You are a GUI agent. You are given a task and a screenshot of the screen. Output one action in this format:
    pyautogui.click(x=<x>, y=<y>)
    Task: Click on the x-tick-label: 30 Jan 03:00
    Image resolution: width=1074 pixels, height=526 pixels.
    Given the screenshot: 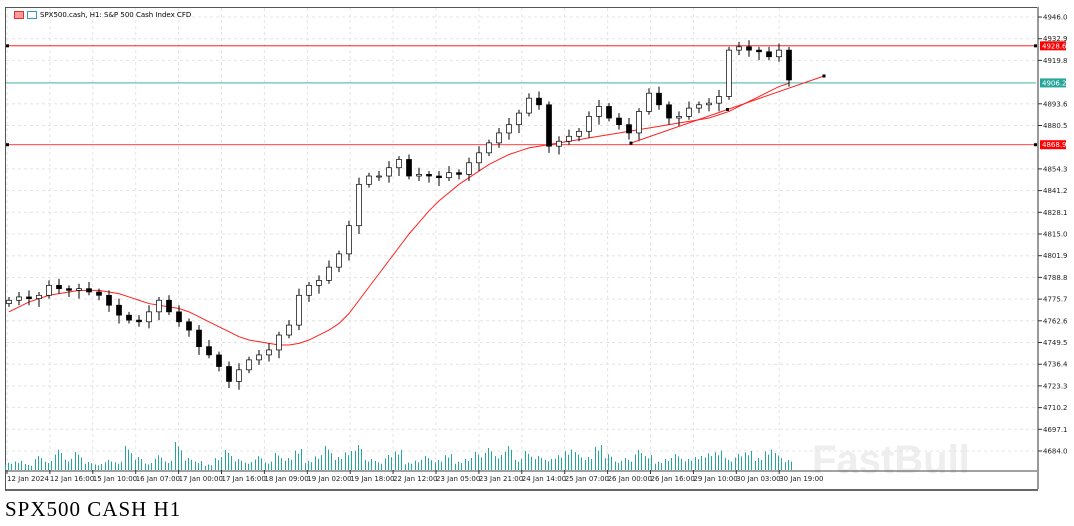 What is the action you would take?
    pyautogui.click(x=758, y=479)
    